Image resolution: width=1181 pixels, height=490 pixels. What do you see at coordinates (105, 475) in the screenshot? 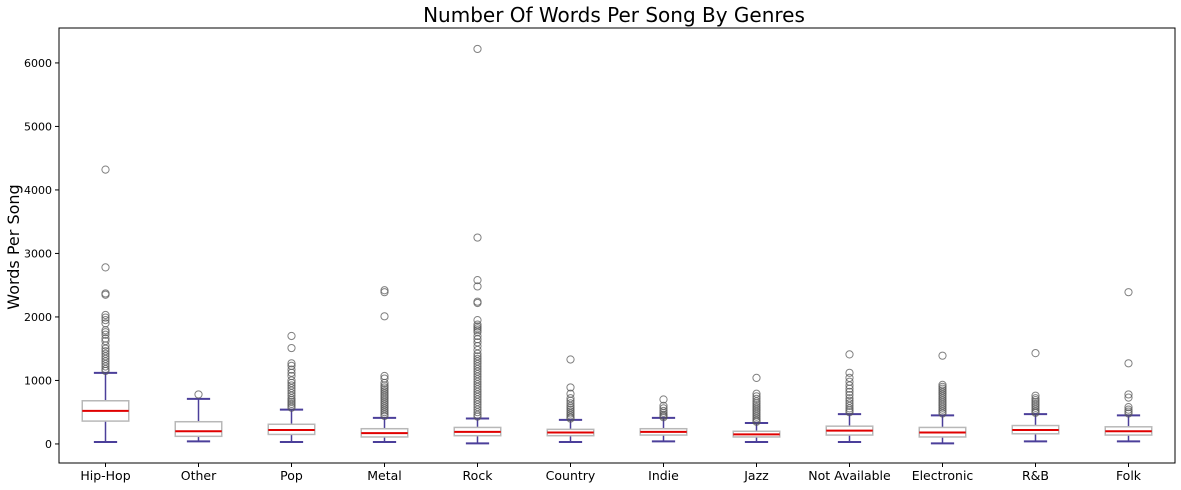
I see `x-tick-label: Hip-Hop` at bounding box center [105, 475].